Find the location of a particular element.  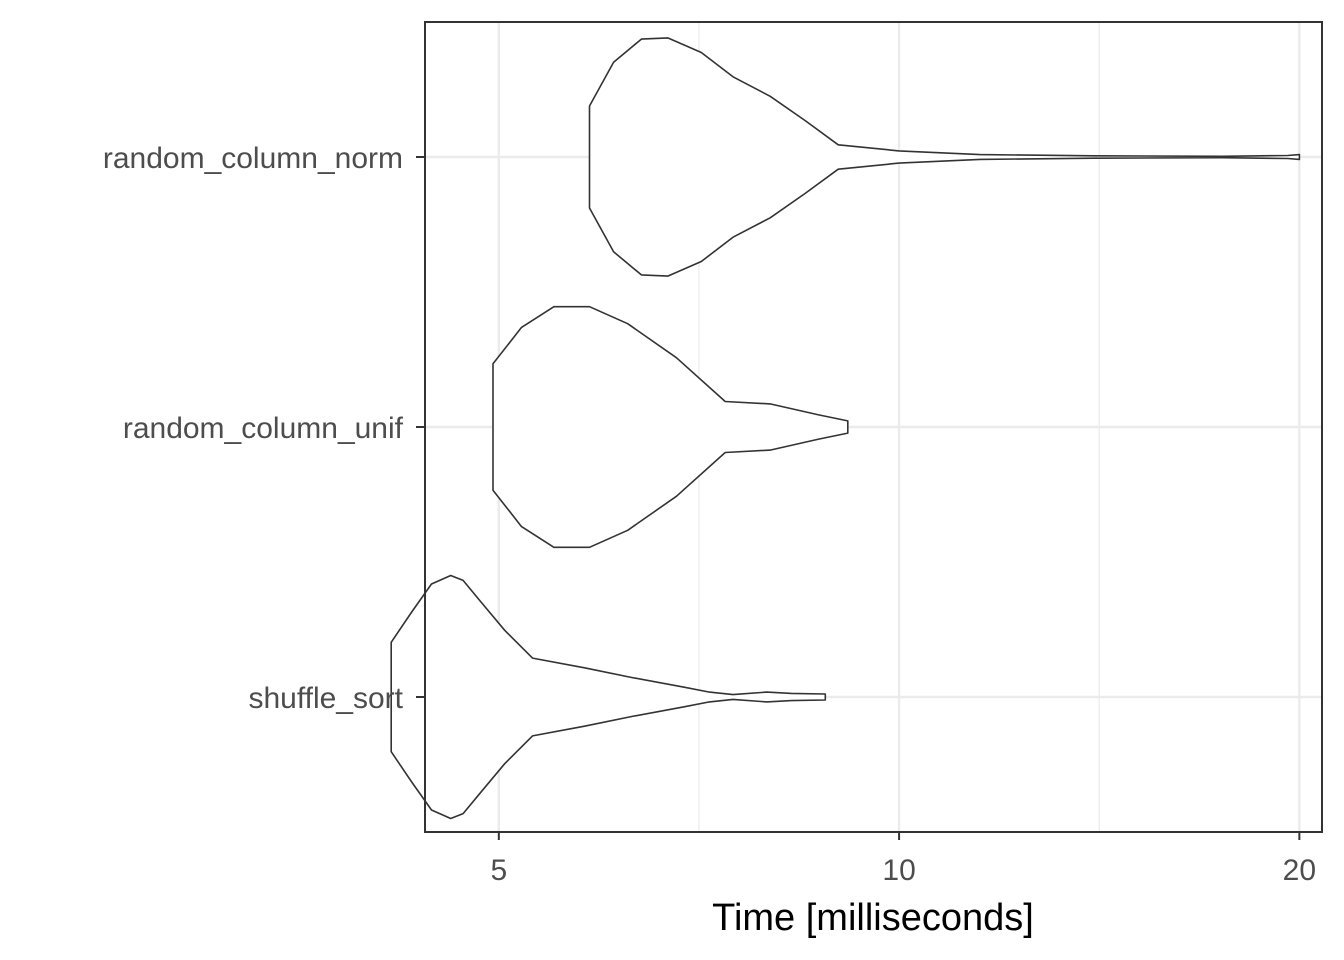

violin-shuffle-sort is located at coordinates (608, 697).